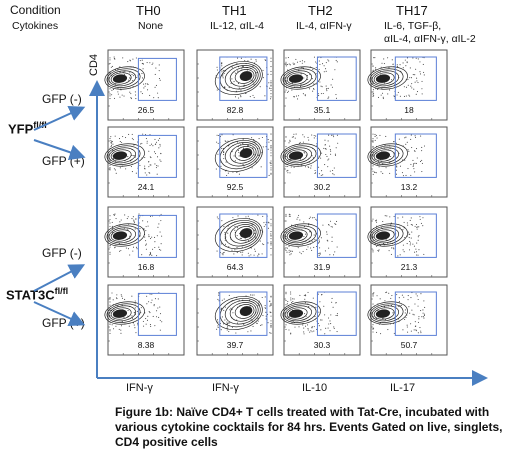 The height and width of the screenshot is (457, 520). I want to click on gate-percentage: 30.3, so click(322, 345).